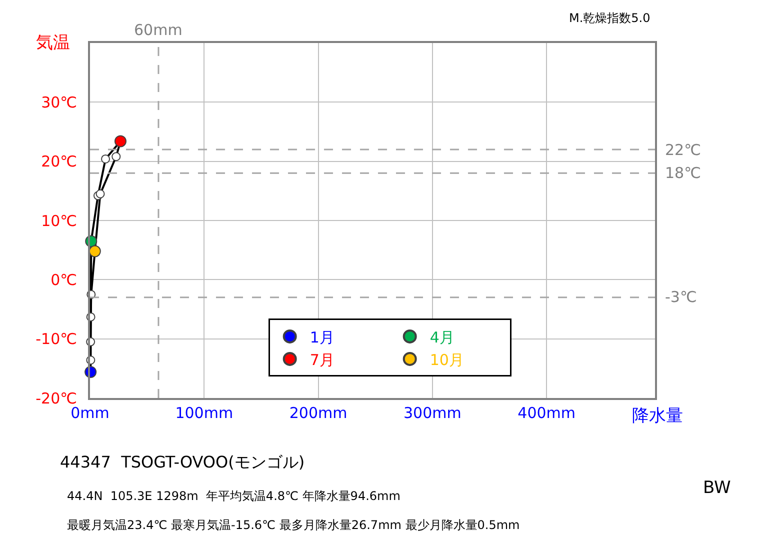 The image size is (763, 545). What do you see at coordinates (683, 150) in the screenshot?
I see `ref-line-label: 22℃` at bounding box center [683, 150].